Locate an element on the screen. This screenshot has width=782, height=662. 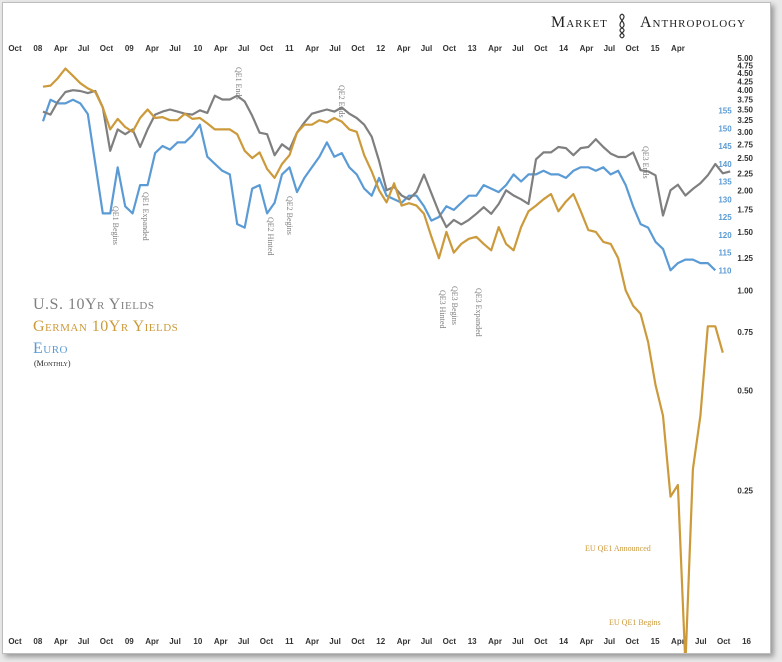
x-tick-top-13: Apr is located at coordinates (312, 48).